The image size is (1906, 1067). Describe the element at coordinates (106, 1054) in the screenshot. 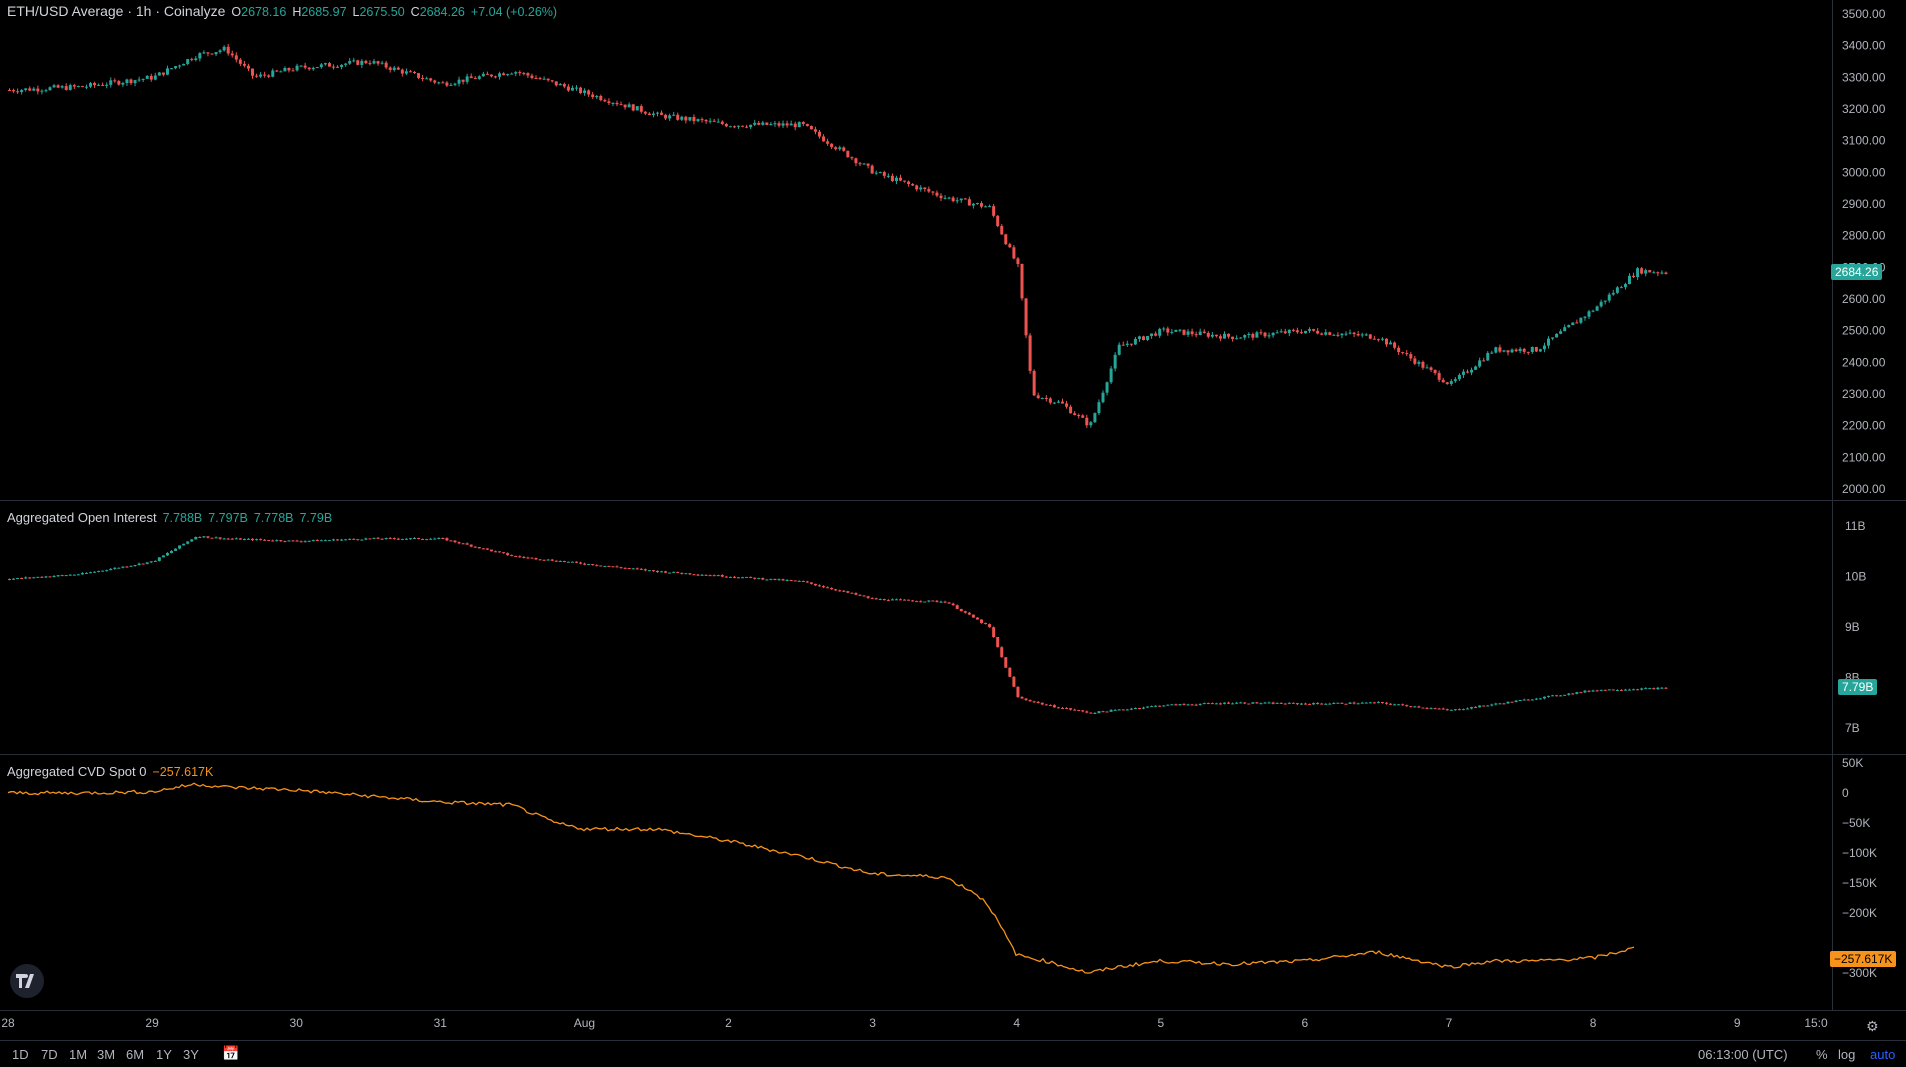

I see `range-3m-button: 3M` at that location.